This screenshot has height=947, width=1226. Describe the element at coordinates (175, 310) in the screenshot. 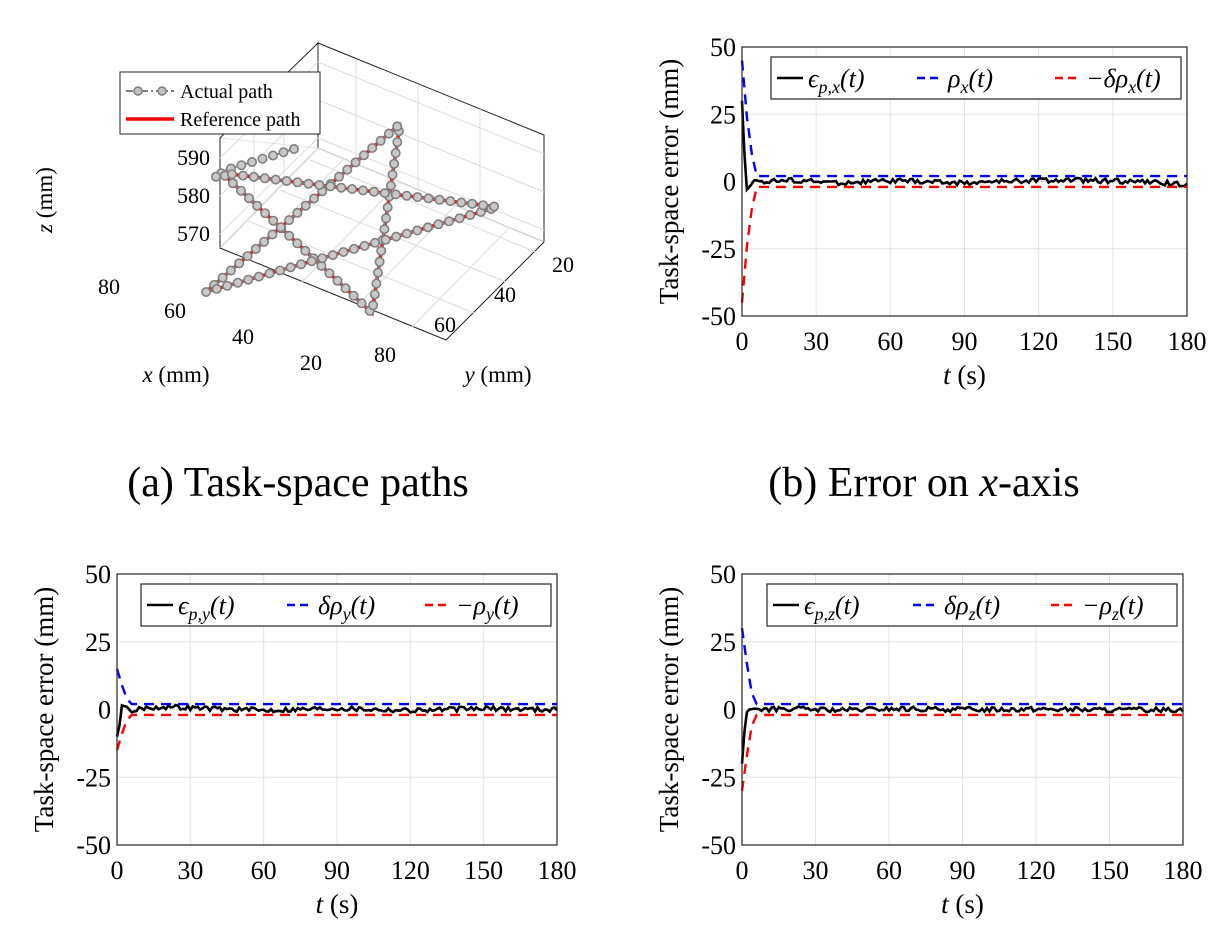

I see `x-tick: 60` at that location.